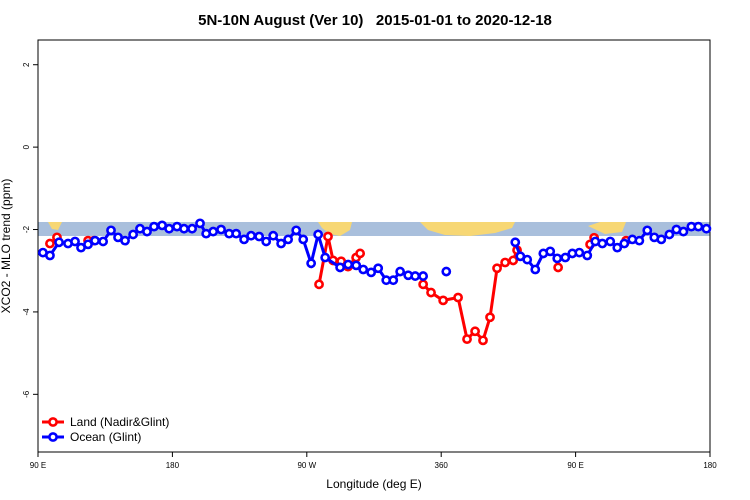 The width and height of the screenshot is (750, 500). What do you see at coordinates (442, 465) in the screenshot?
I see `x-tick-label: 360` at bounding box center [442, 465].